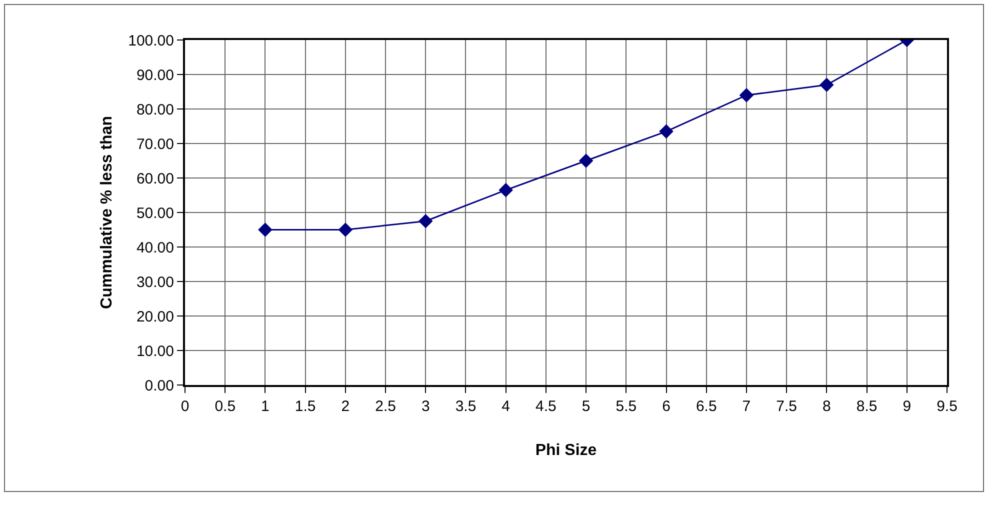  Describe the element at coordinates (706, 406) in the screenshot. I see `x-tick-label: 6.5` at that location.